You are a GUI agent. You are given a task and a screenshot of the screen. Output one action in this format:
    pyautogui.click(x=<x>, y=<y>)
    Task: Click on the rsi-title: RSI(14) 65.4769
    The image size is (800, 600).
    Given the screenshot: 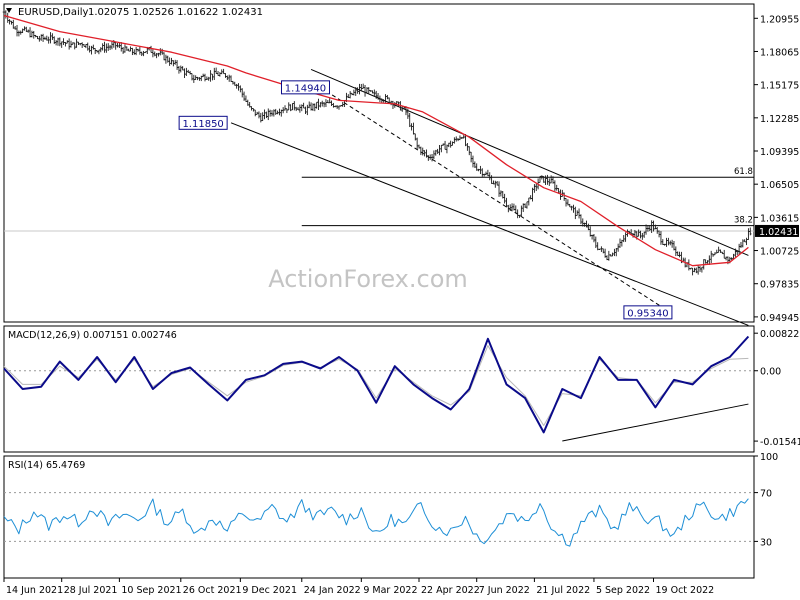 What is the action you would take?
    pyautogui.click(x=46, y=465)
    